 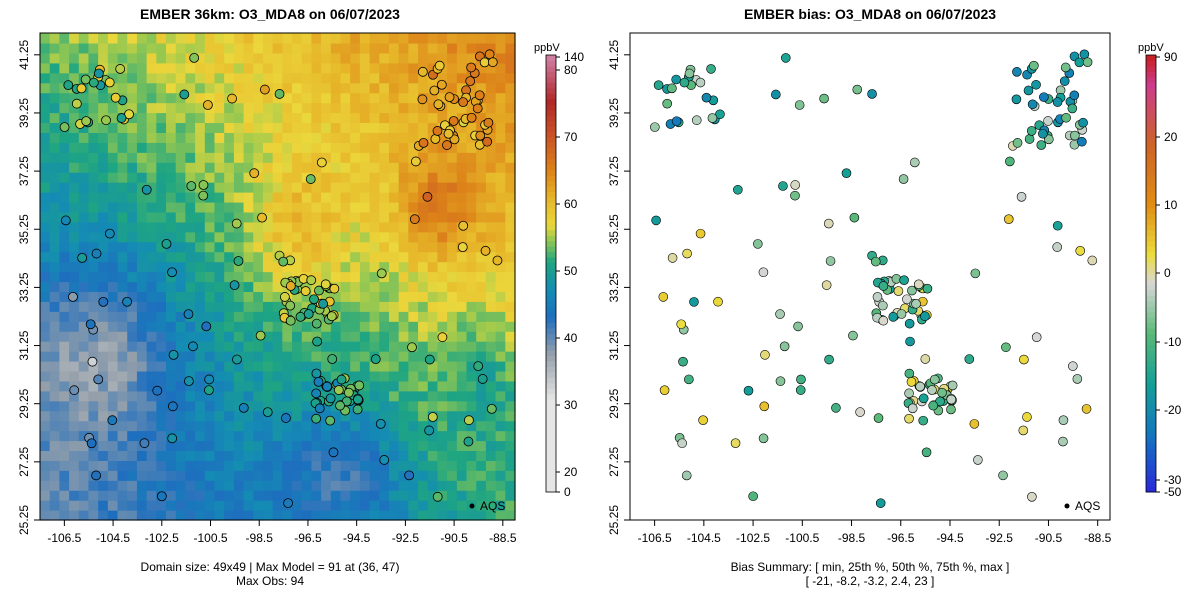 What do you see at coordinates (24, 462) in the screenshot?
I see `y-tick-label: 27.25` at bounding box center [24, 462].